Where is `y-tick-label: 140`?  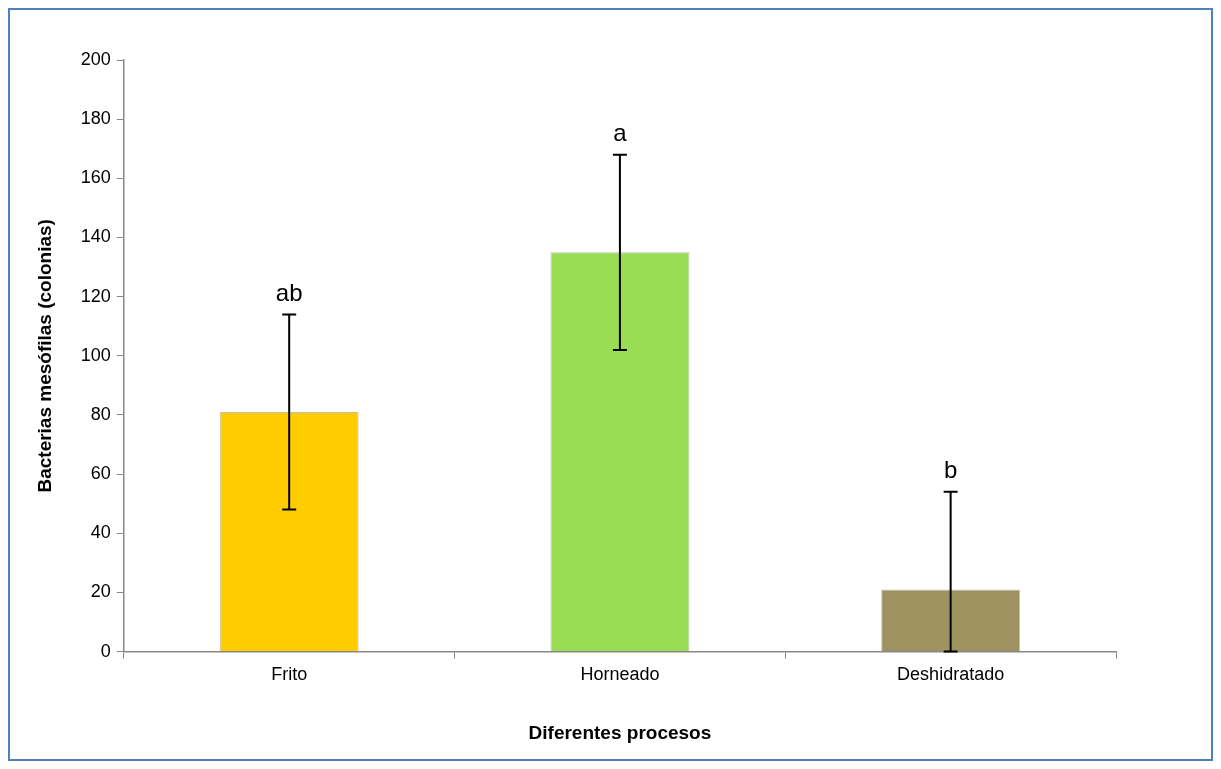 y-tick-label: 140 is located at coordinates (95, 236).